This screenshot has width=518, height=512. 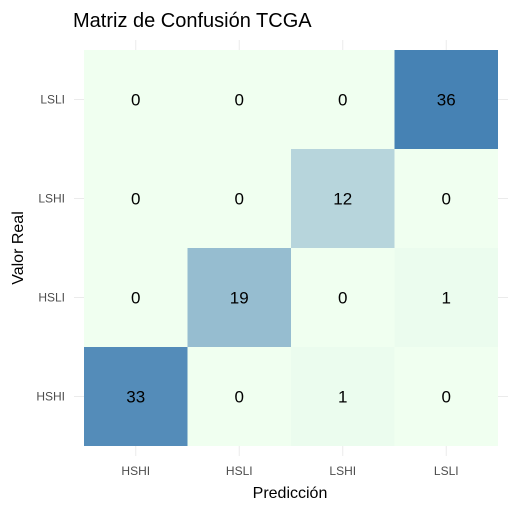 I want to click on y-tick-label: HSLI, so click(x=51, y=298).